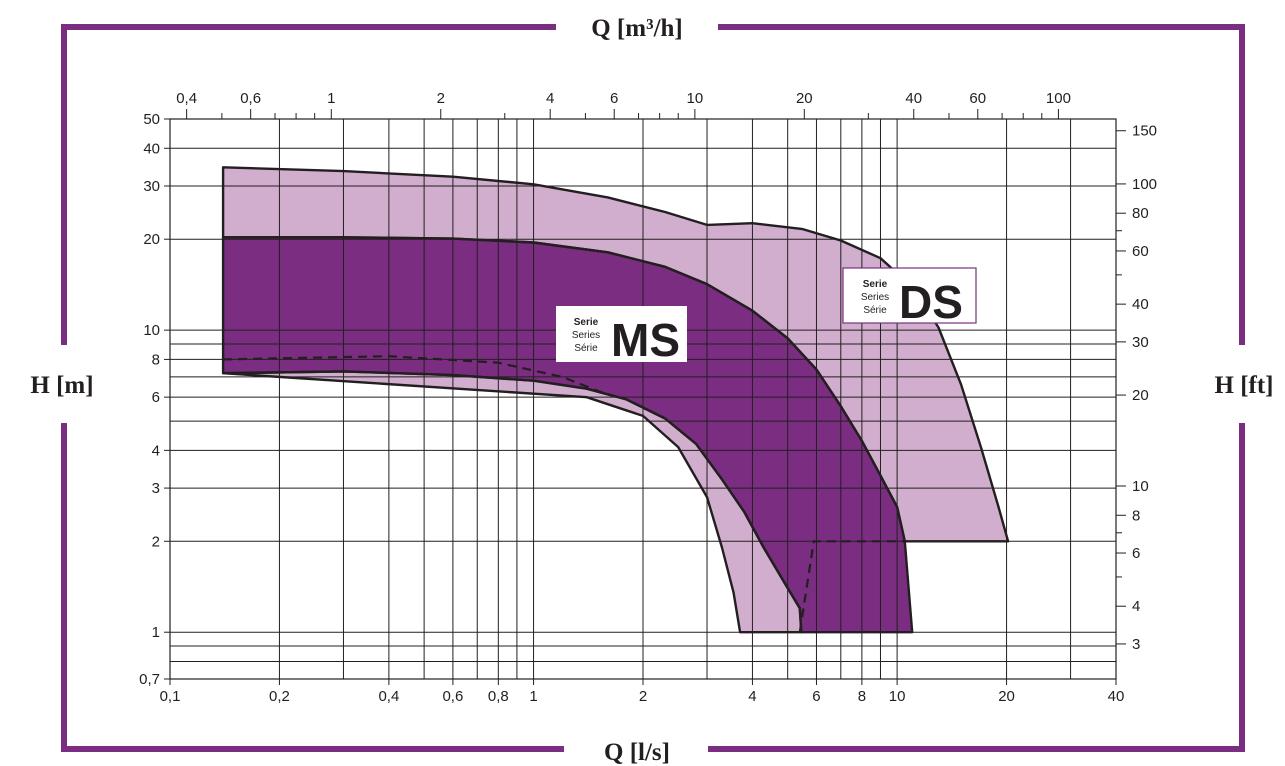 The image size is (1285, 766). What do you see at coordinates (752, 696) in the screenshot?
I see `bottom-tick-label: 4` at bounding box center [752, 696].